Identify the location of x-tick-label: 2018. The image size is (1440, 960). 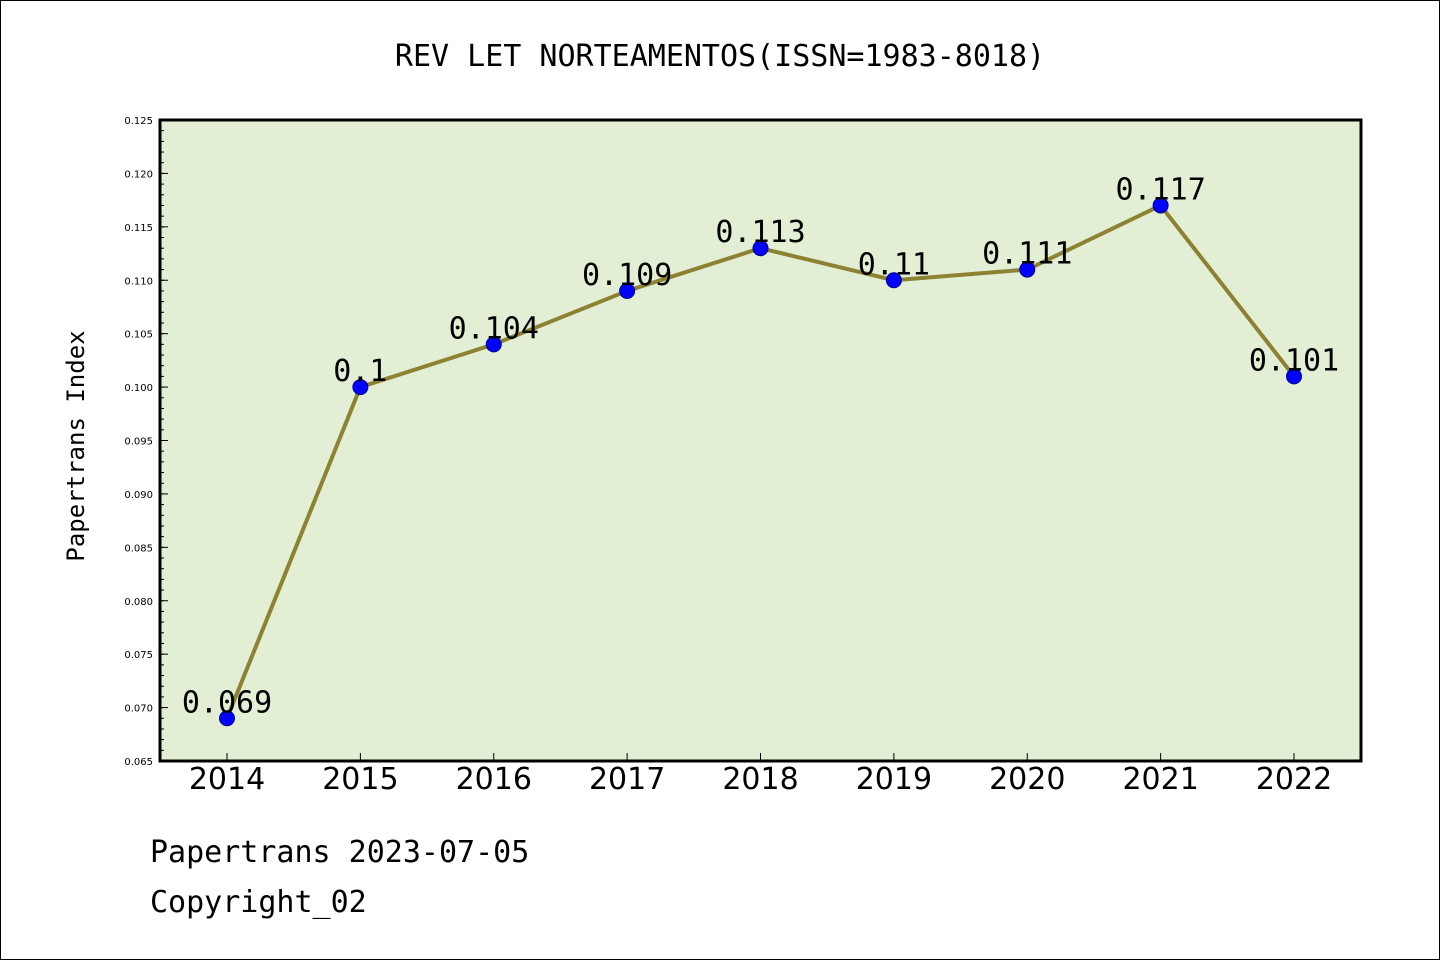
(760, 779).